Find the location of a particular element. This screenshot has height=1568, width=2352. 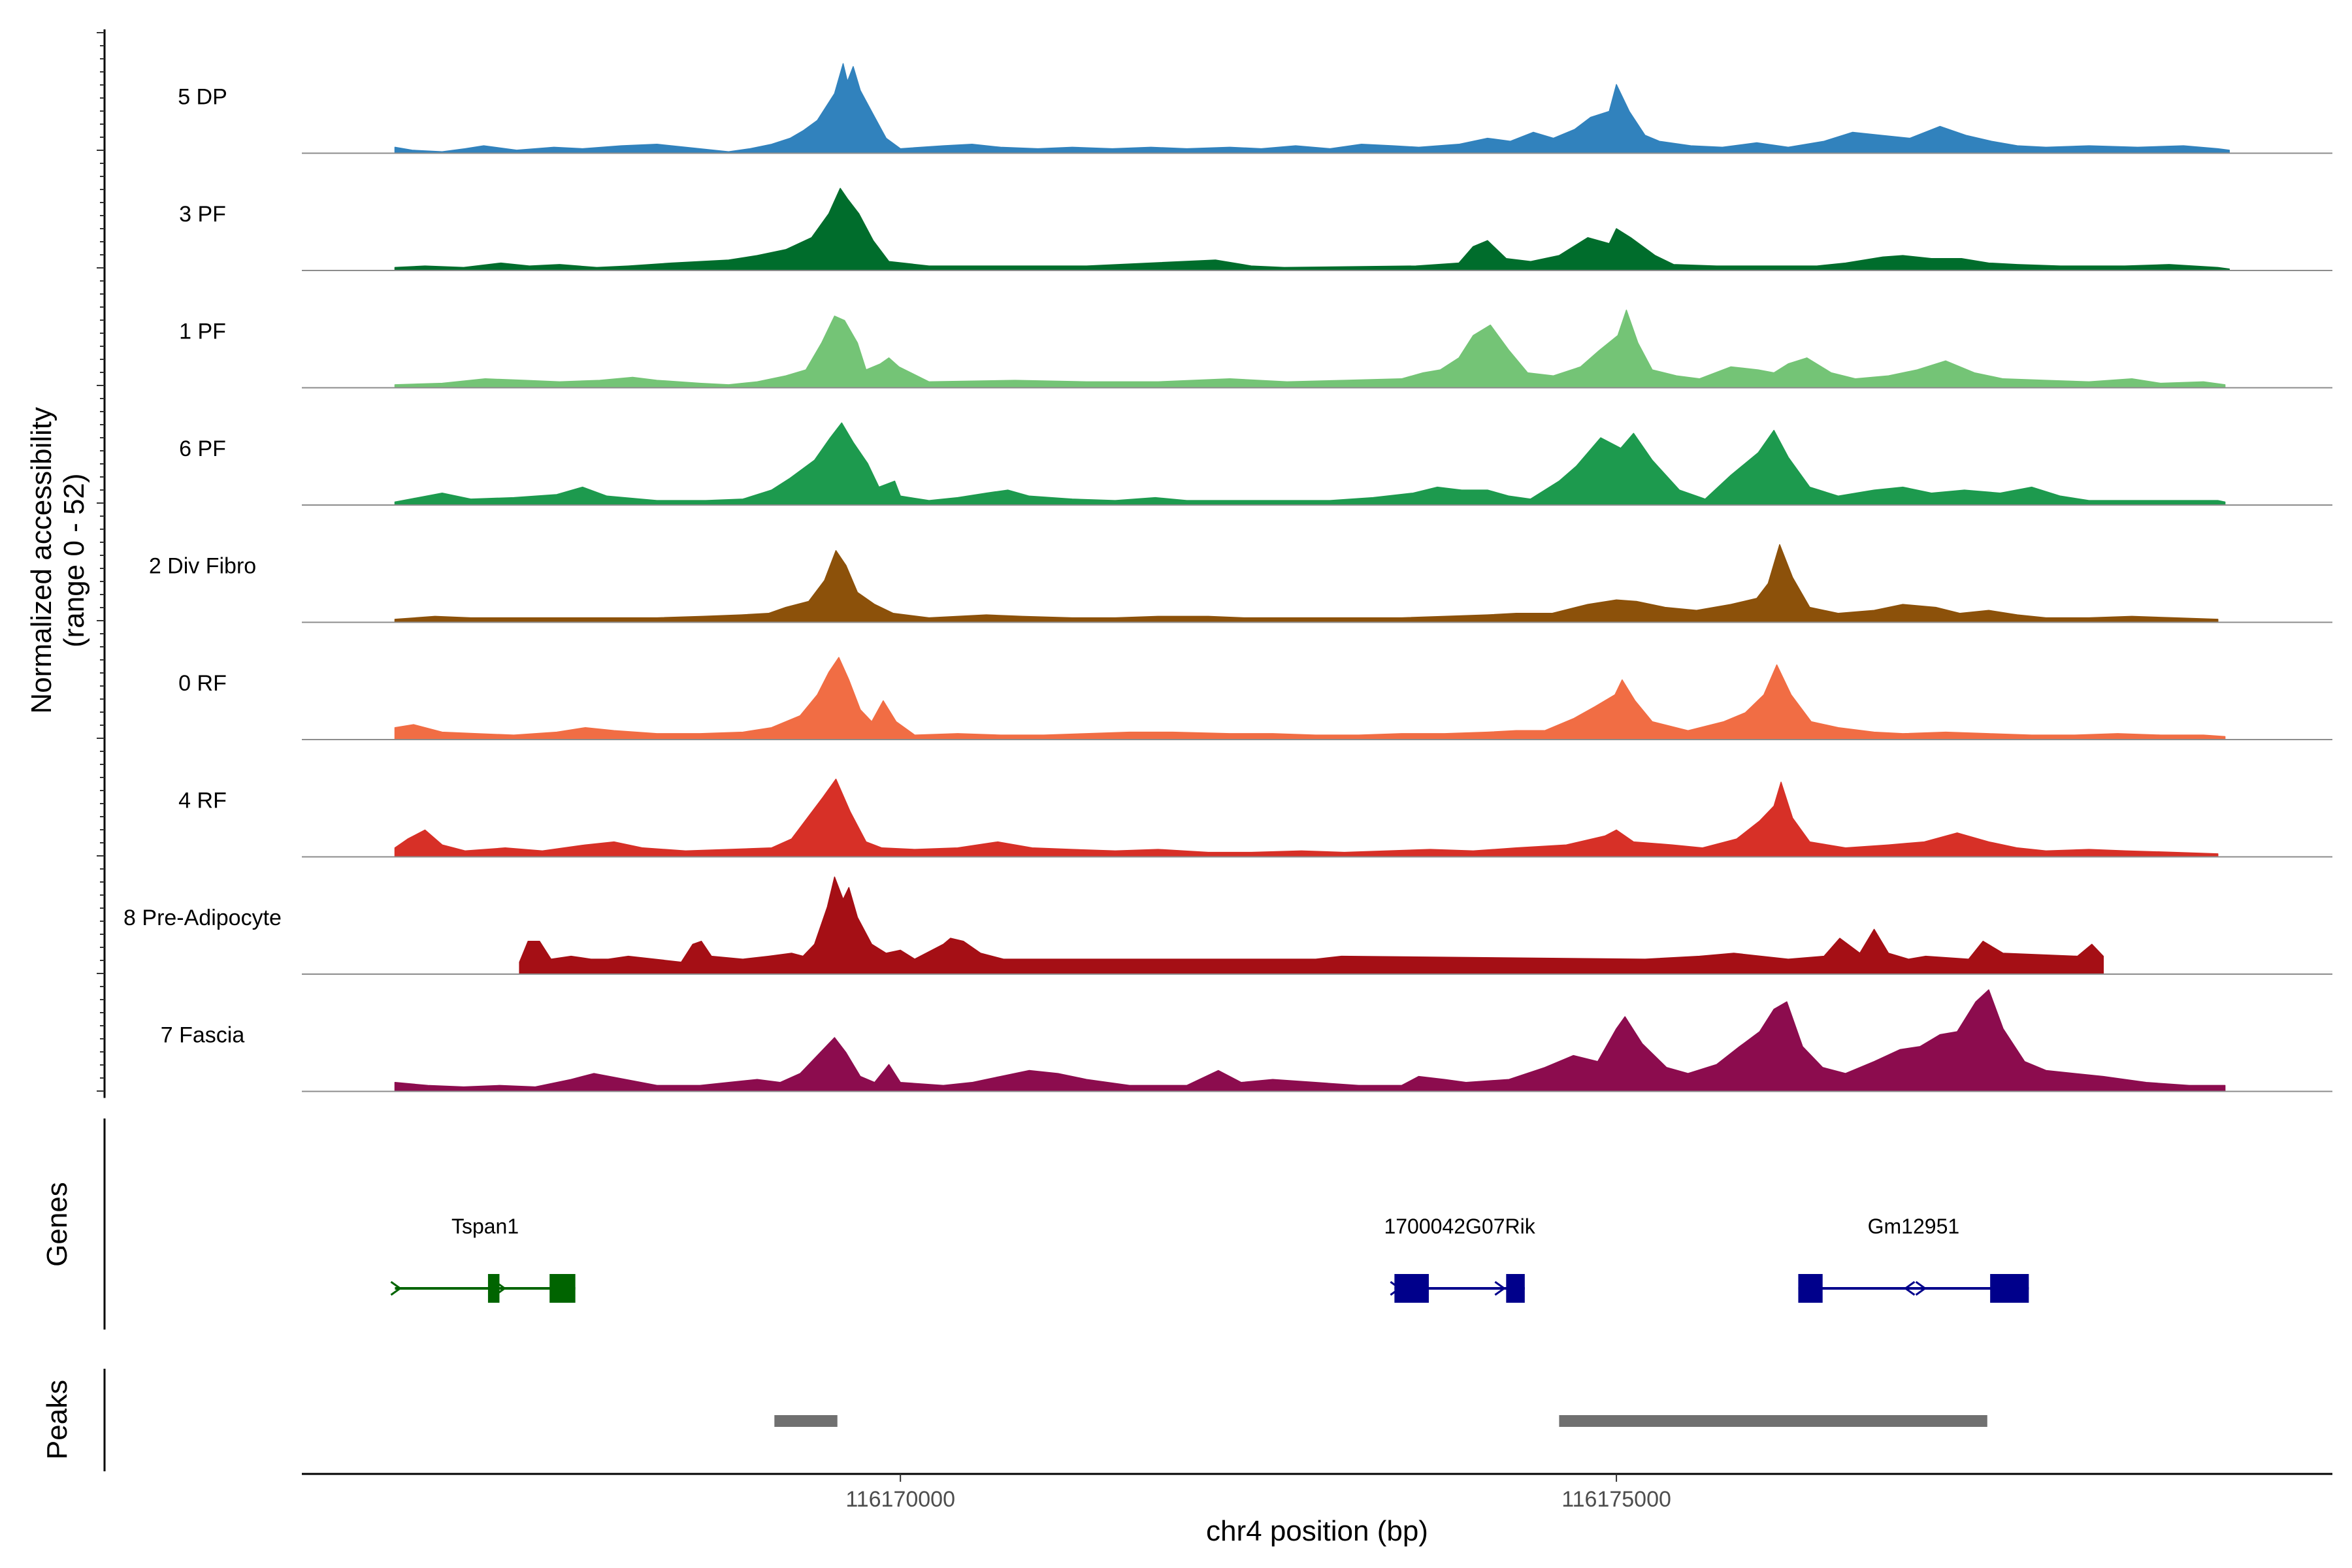

track-1-pf: 1 PF is located at coordinates (1255, 349).